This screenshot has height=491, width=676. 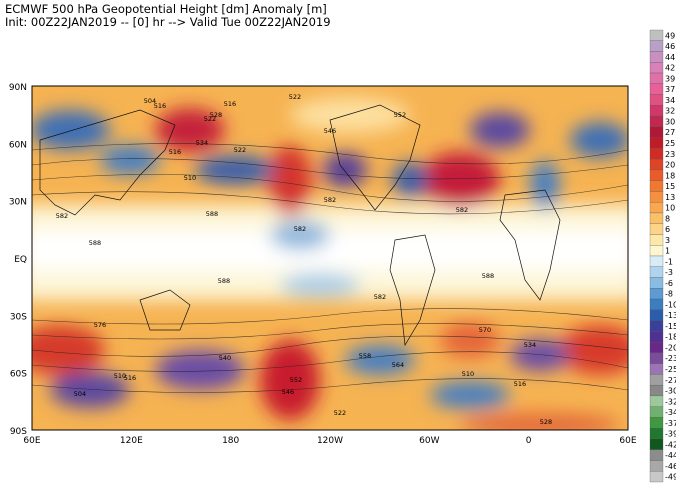 I want to click on colorbar-label: 18, so click(x=670, y=175).